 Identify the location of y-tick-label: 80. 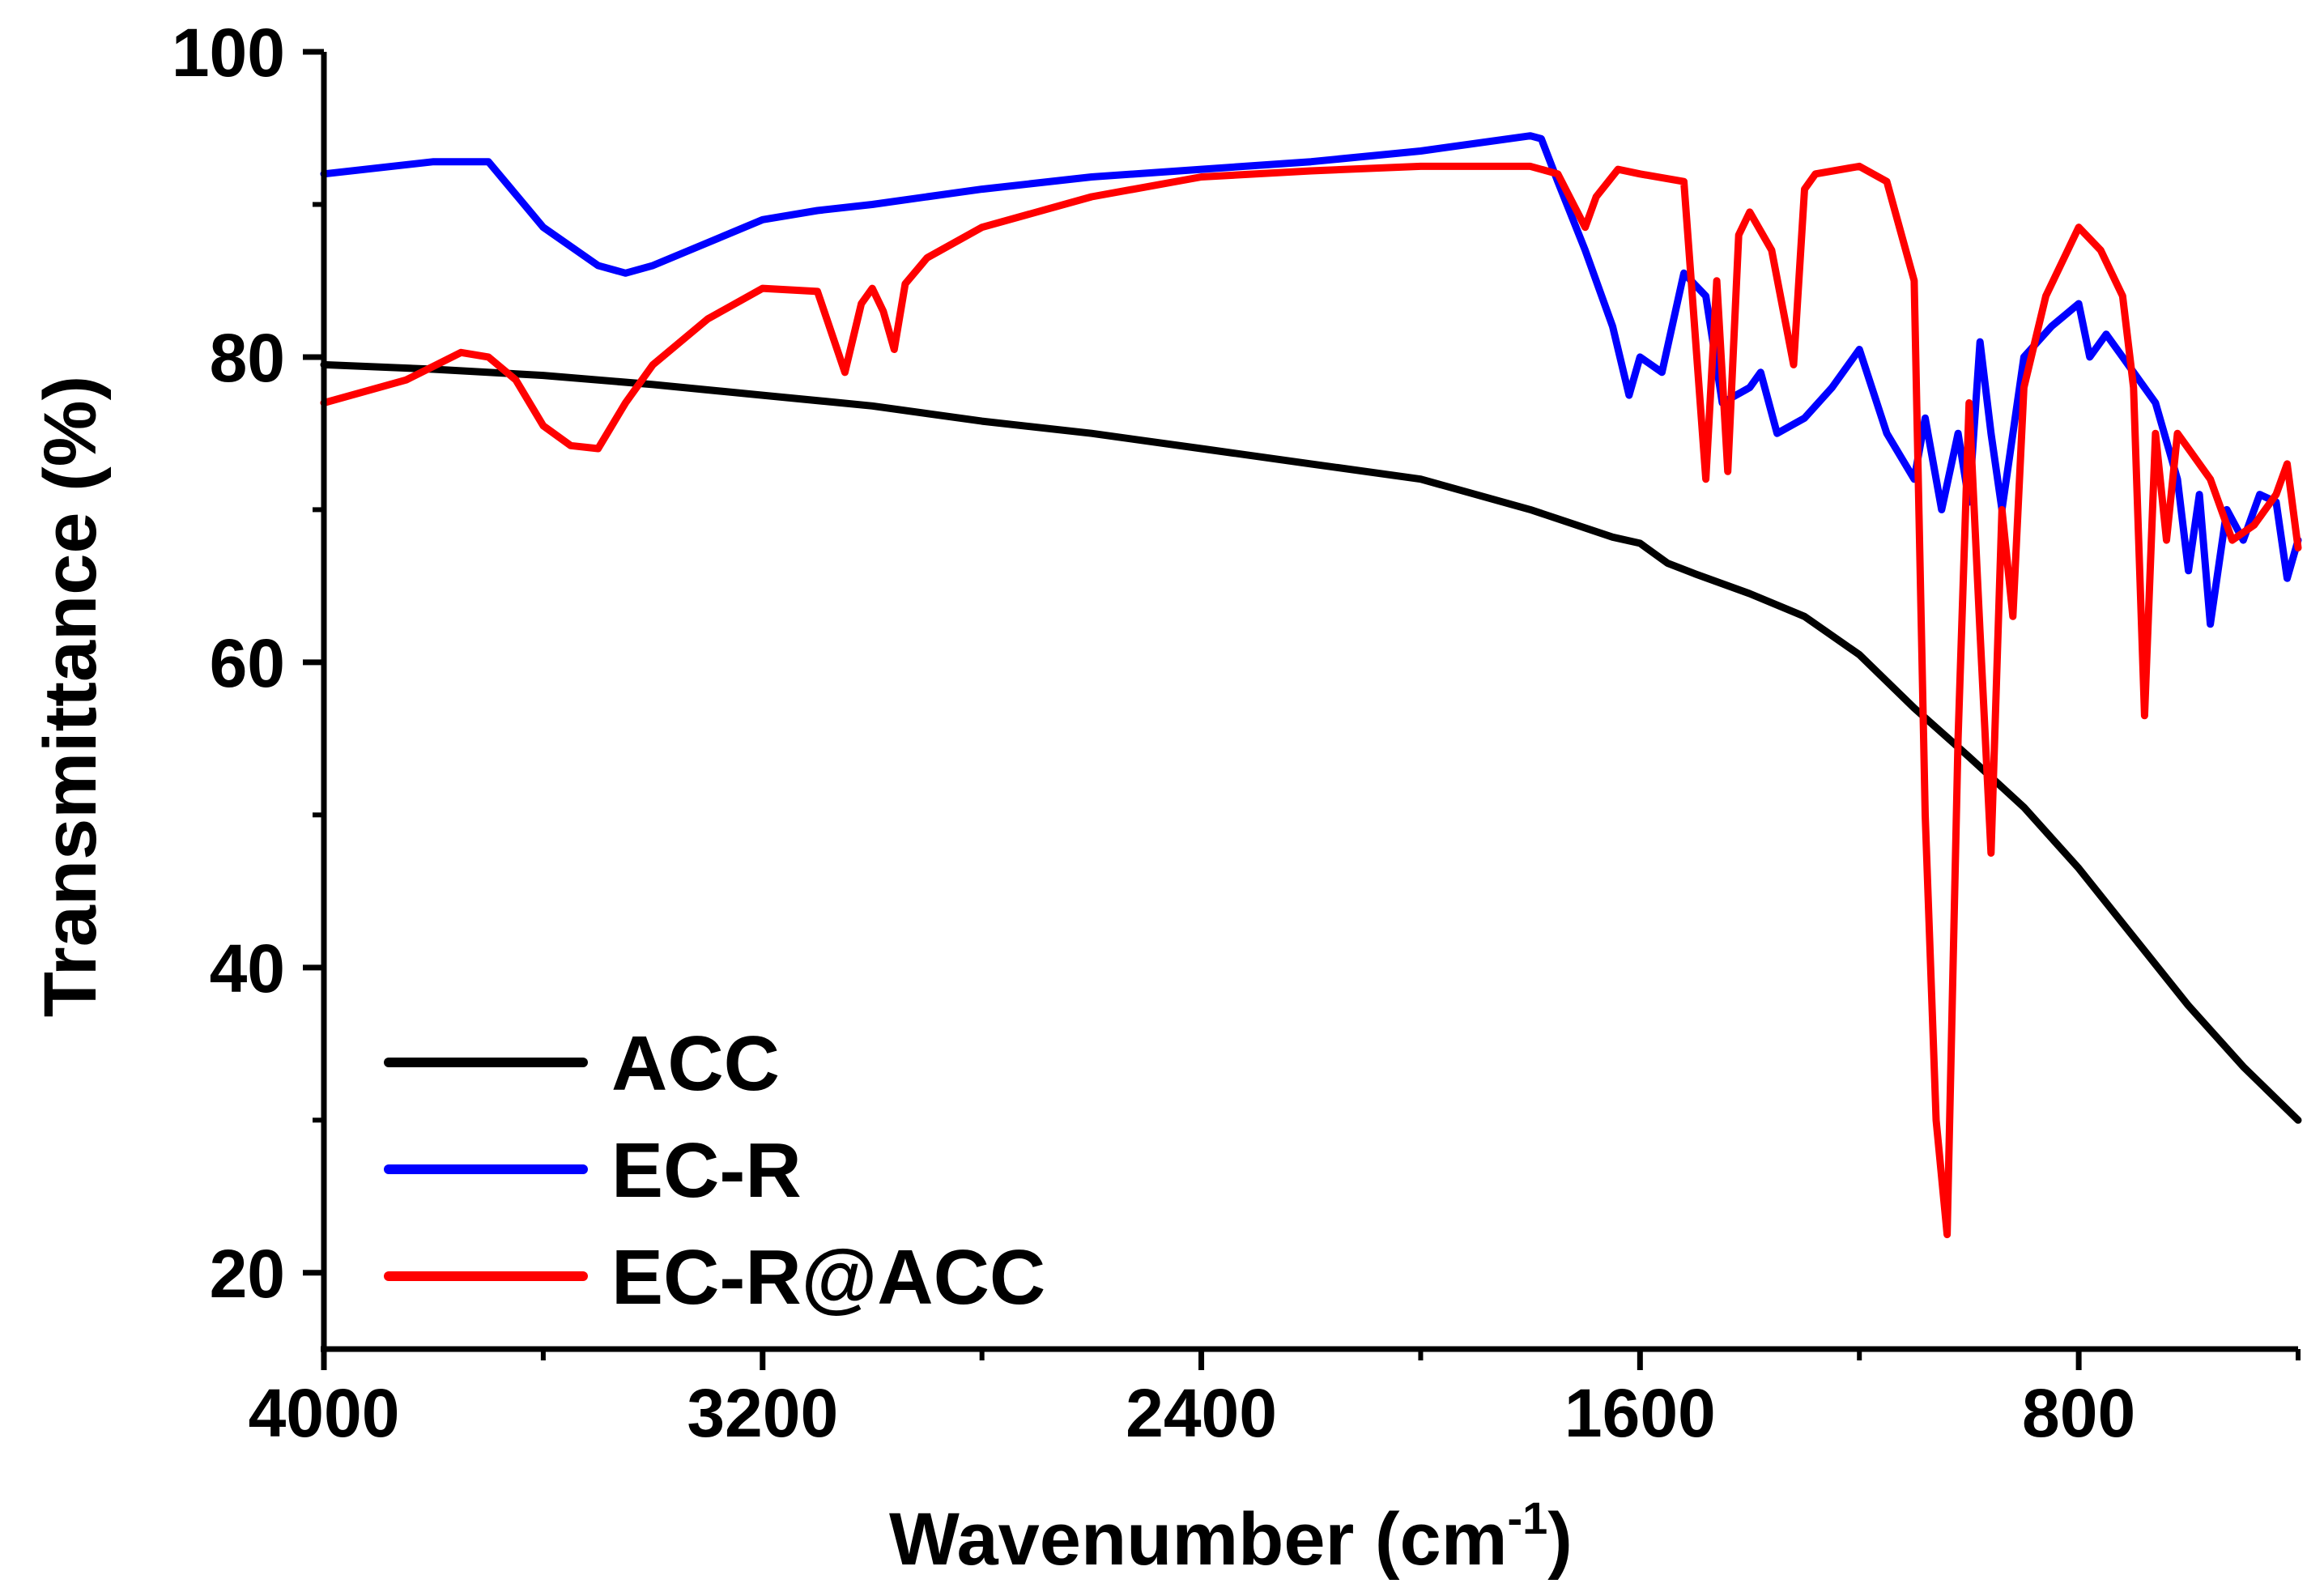
(248, 358).